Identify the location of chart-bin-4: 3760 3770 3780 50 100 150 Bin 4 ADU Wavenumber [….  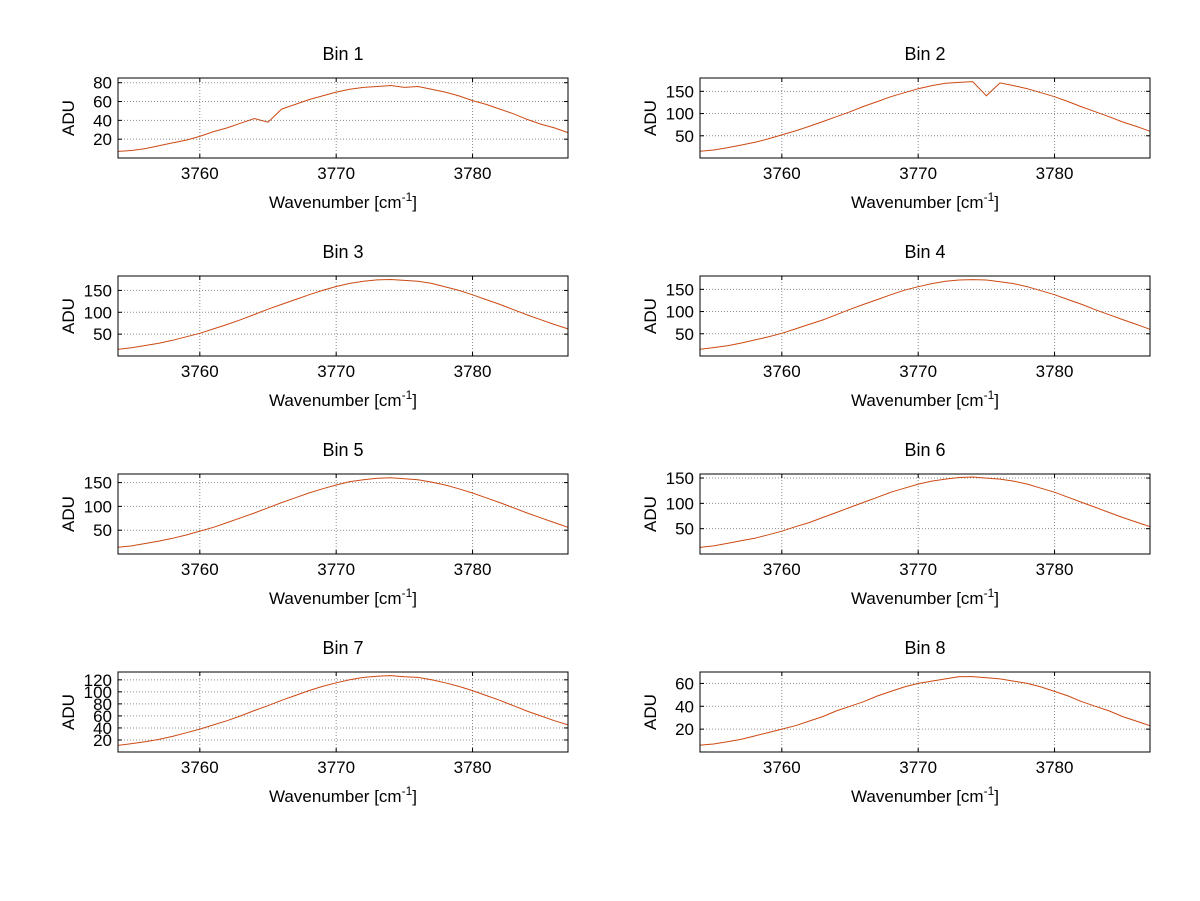
(896, 326).